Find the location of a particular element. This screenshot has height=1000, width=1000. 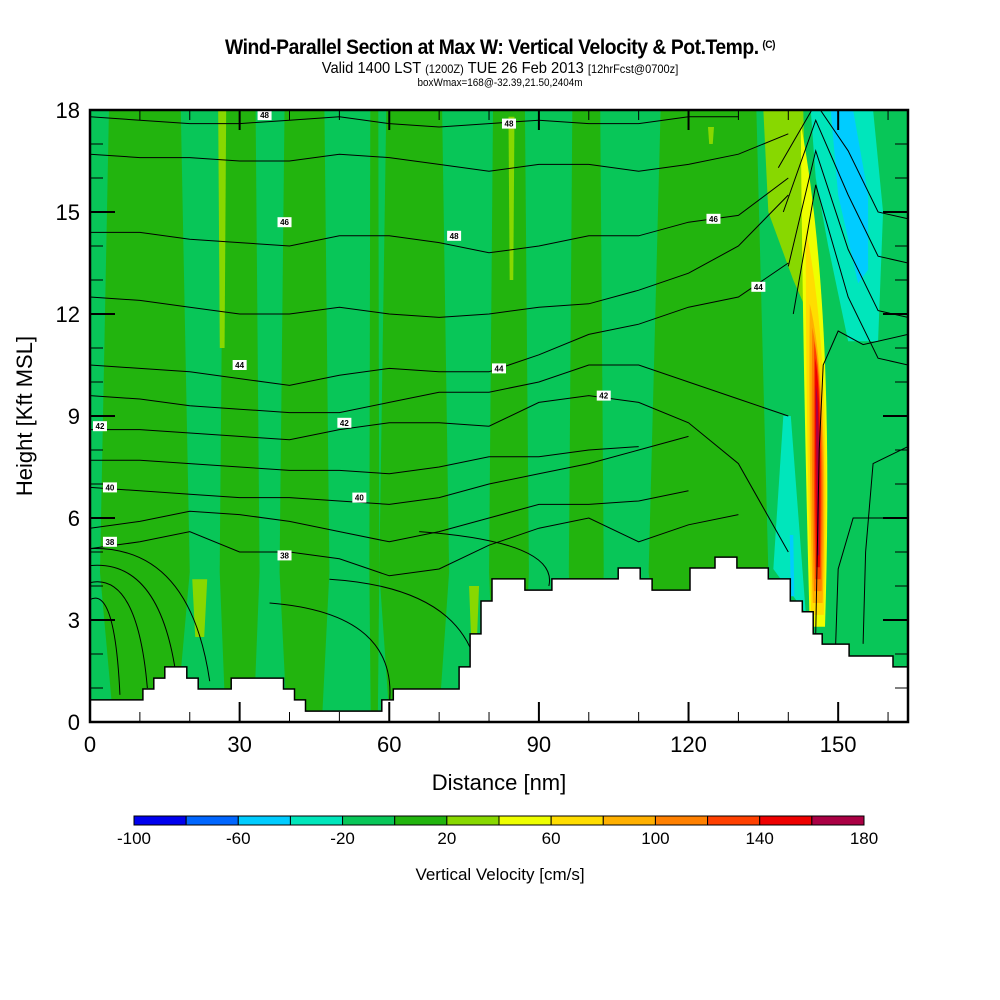

x-tick-label: 120 is located at coordinates (688, 744).